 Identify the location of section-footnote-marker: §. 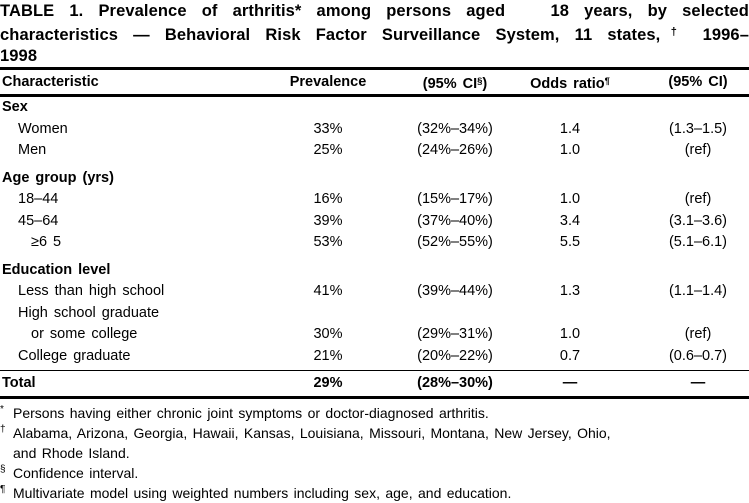
(480, 81).